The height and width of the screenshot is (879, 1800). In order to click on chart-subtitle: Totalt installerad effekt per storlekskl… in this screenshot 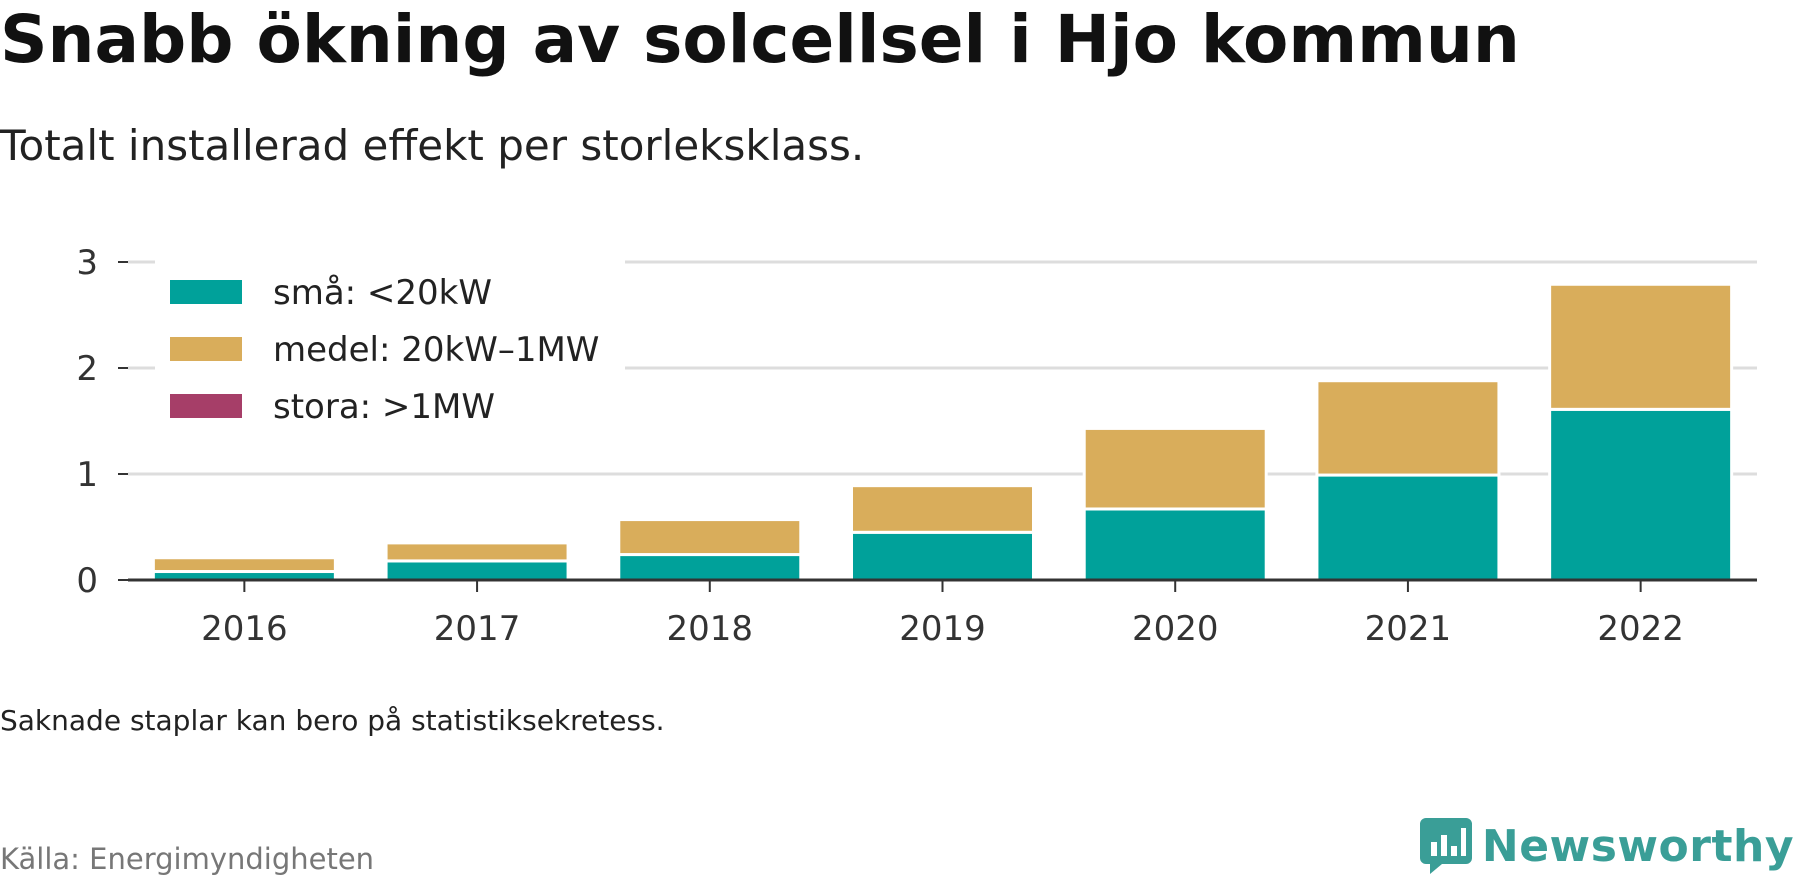, I will do `click(432, 145)`.